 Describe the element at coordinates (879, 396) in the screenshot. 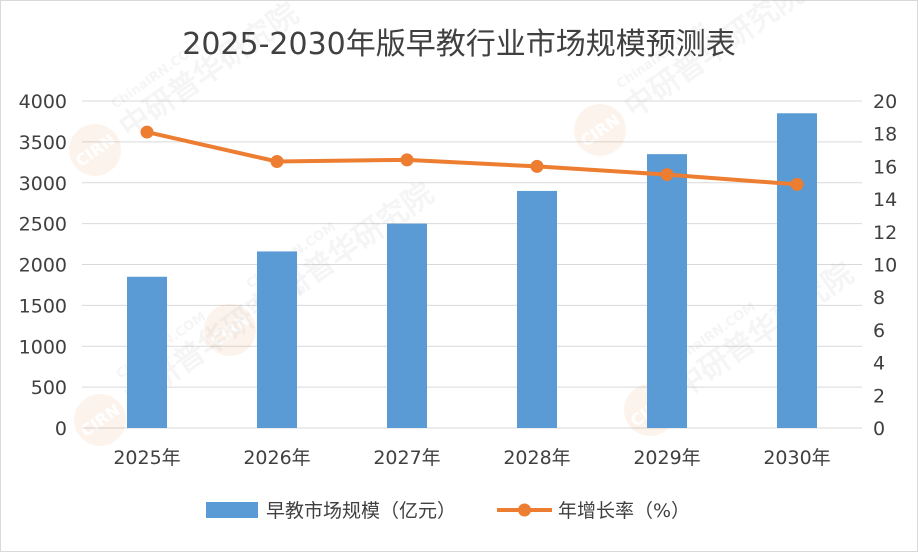

I see `right-axis-tick-label: 2` at that location.